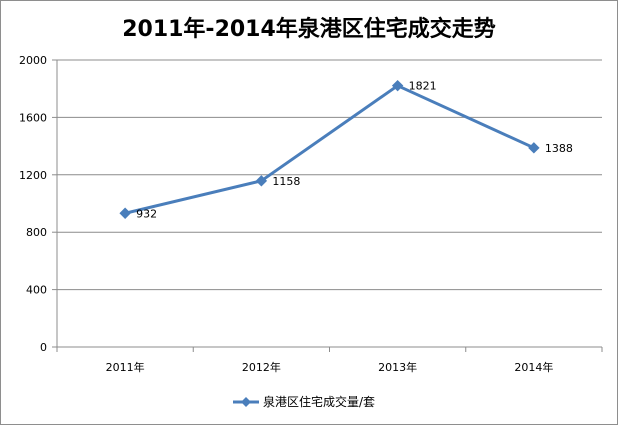  What do you see at coordinates (319, 401) in the screenshot?
I see `legend-label: 泉港区住宅成交量/套` at bounding box center [319, 401].